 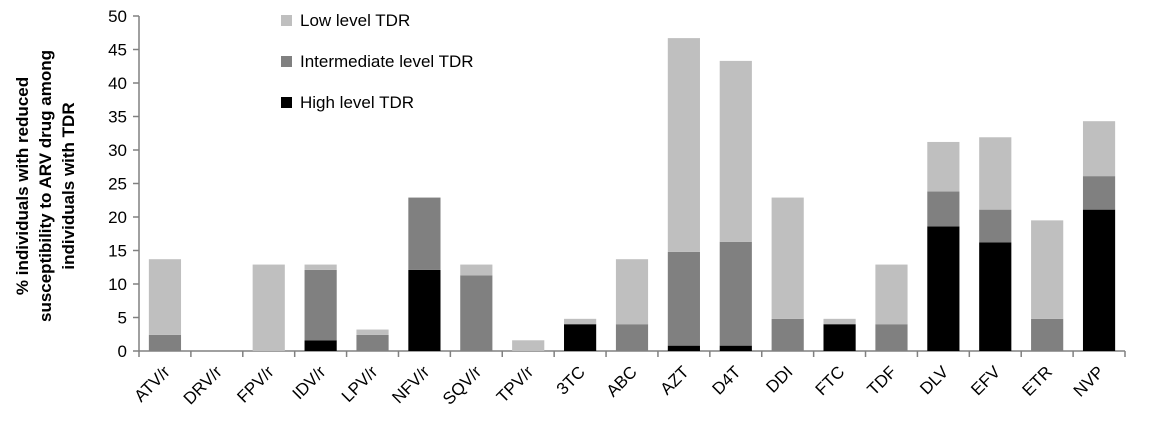 I want to click on category-label: SQV/r, so click(x=462, y=385).